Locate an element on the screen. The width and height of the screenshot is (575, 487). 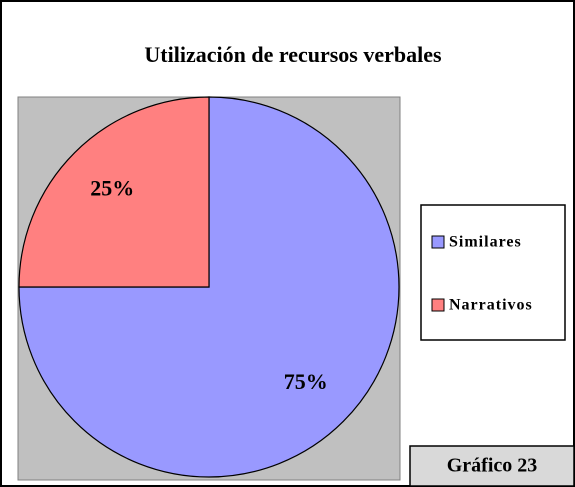
pie-slice is located at coordinates (114, 192).